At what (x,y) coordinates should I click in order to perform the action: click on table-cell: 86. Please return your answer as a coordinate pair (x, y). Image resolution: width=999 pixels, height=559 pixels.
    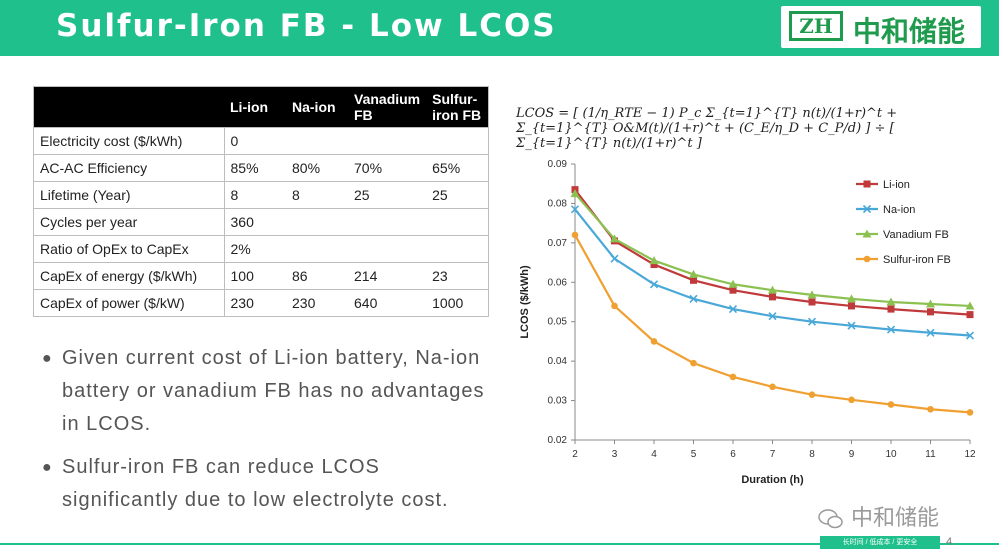
    Looking at the image, I should click on (317, 276).